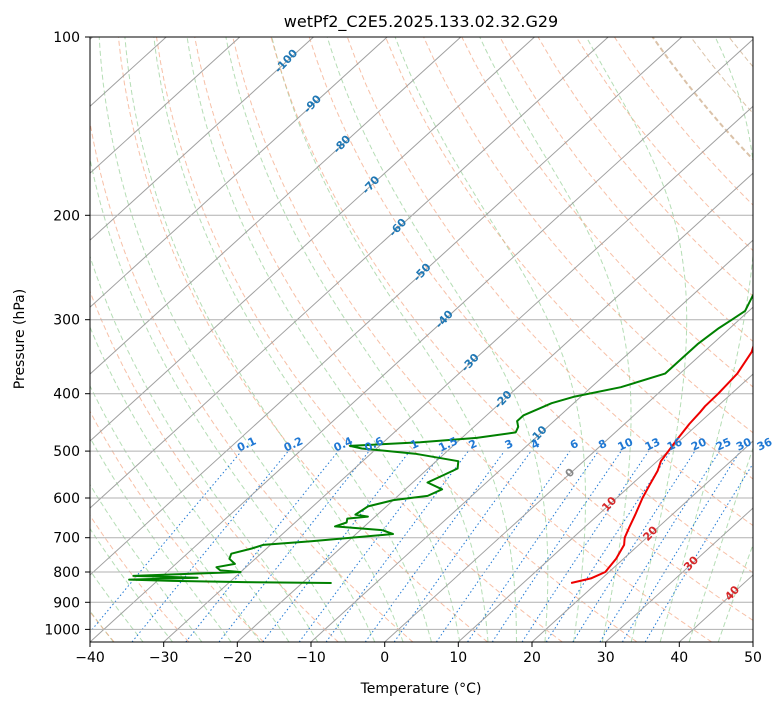  Describe the element at coordinates (532, 658) in the screenshot. I see `x-tick-label: 20` at that location.